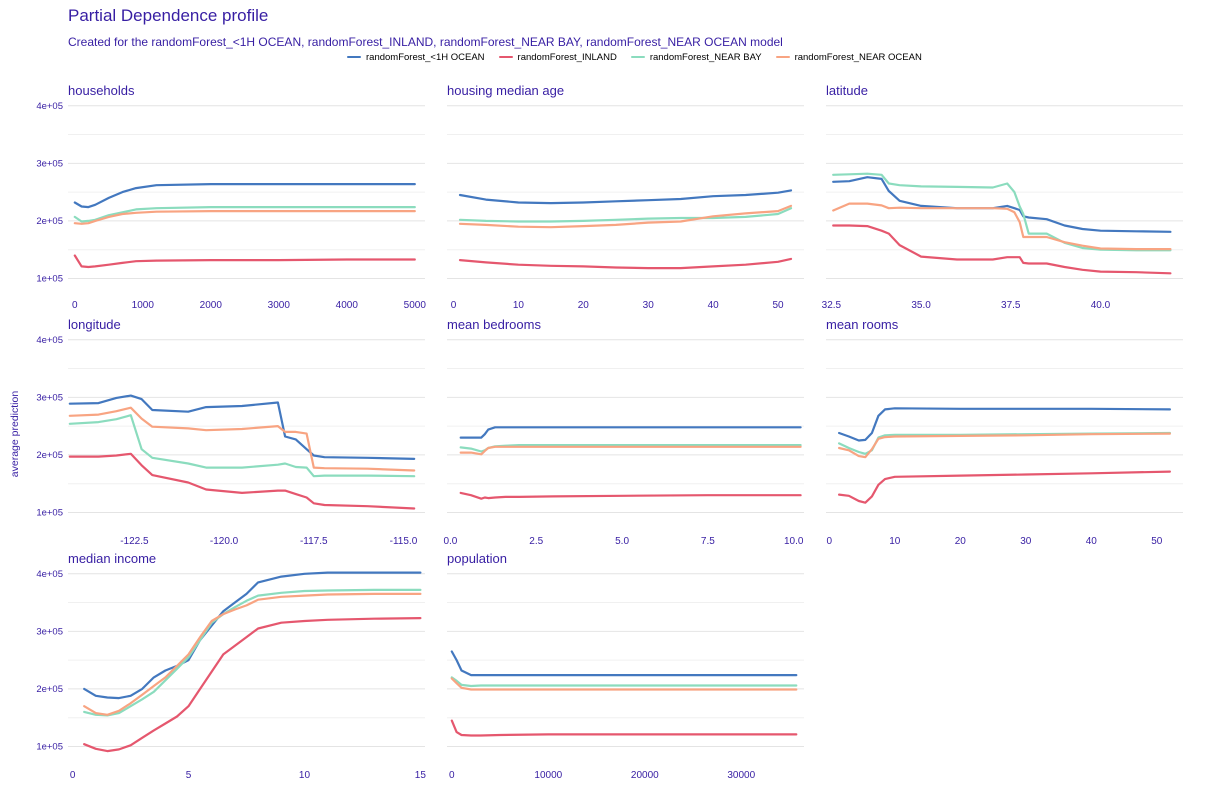 The height and width of the screenshot is (792, 1223). Describe the element at coordinates (494, 324) in the screenshot. I see `panel-title: mean bedrooms` at that location.